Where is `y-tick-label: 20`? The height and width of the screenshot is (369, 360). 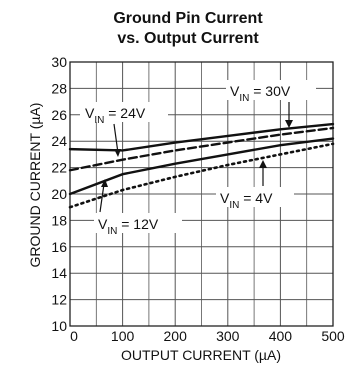
y-tick-label: 20 is located at coordinates (59, 194).